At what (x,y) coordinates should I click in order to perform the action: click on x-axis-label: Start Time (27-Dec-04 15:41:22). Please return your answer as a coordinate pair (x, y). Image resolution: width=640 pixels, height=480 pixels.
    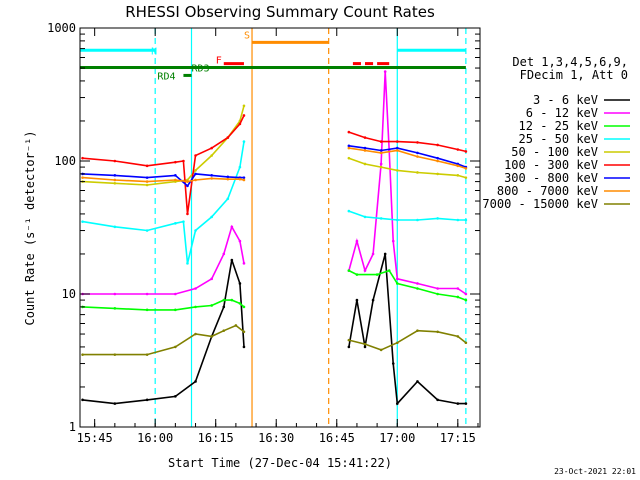
    Looking at the image, I should click on (280, 463).